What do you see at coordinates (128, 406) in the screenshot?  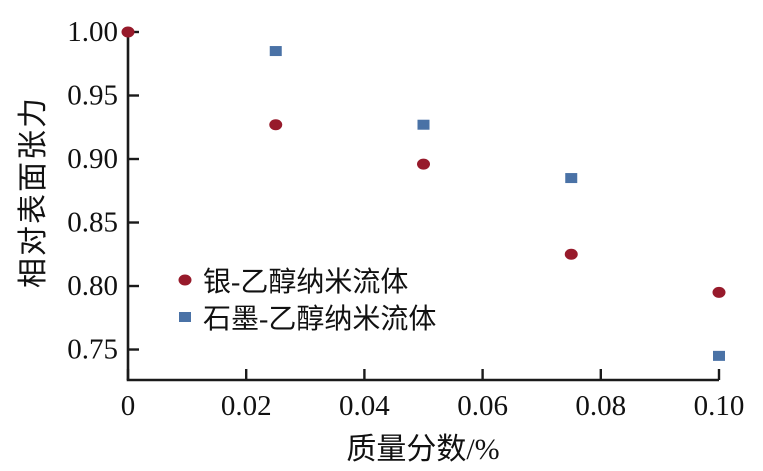 I see `x-tick-label: 0` at bounding box center [128, 406].